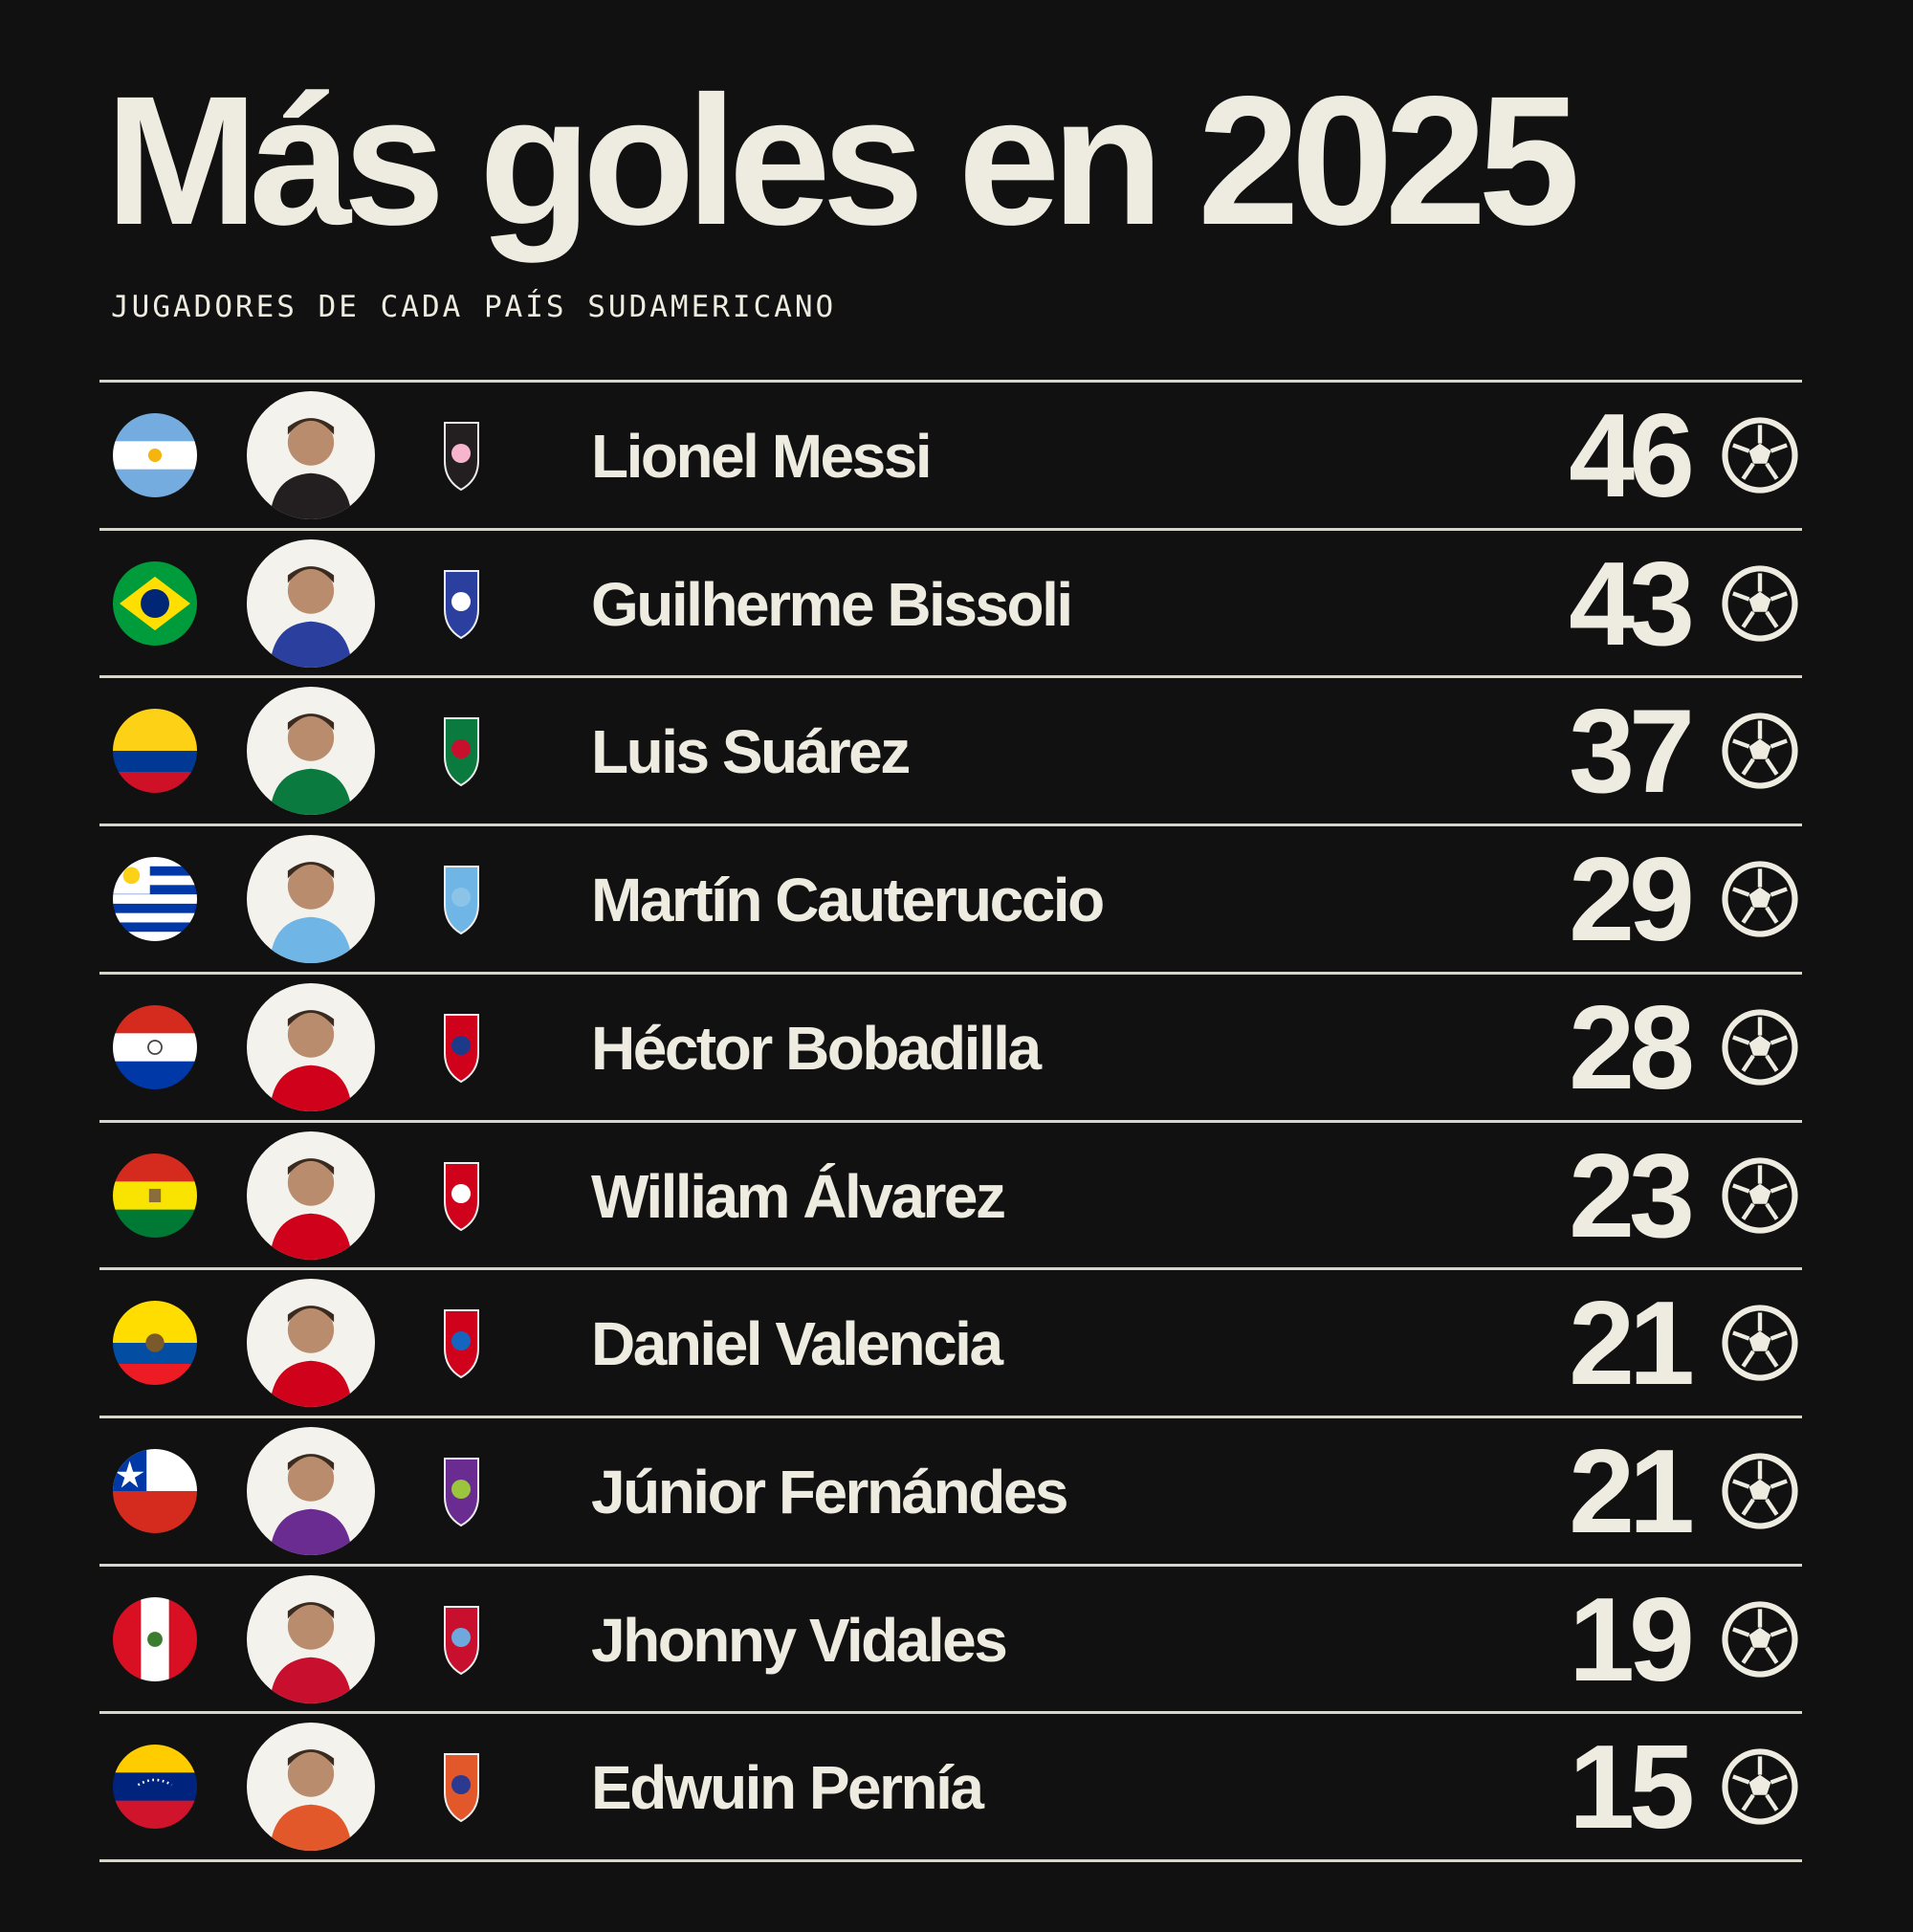 Image resolution: width=1913 pixels, height=1932 pixels. What do you see at coordinates (1632, 1047) in the screenshot?
I see `goal-count: 28` at bounding box center [1632, 1047].